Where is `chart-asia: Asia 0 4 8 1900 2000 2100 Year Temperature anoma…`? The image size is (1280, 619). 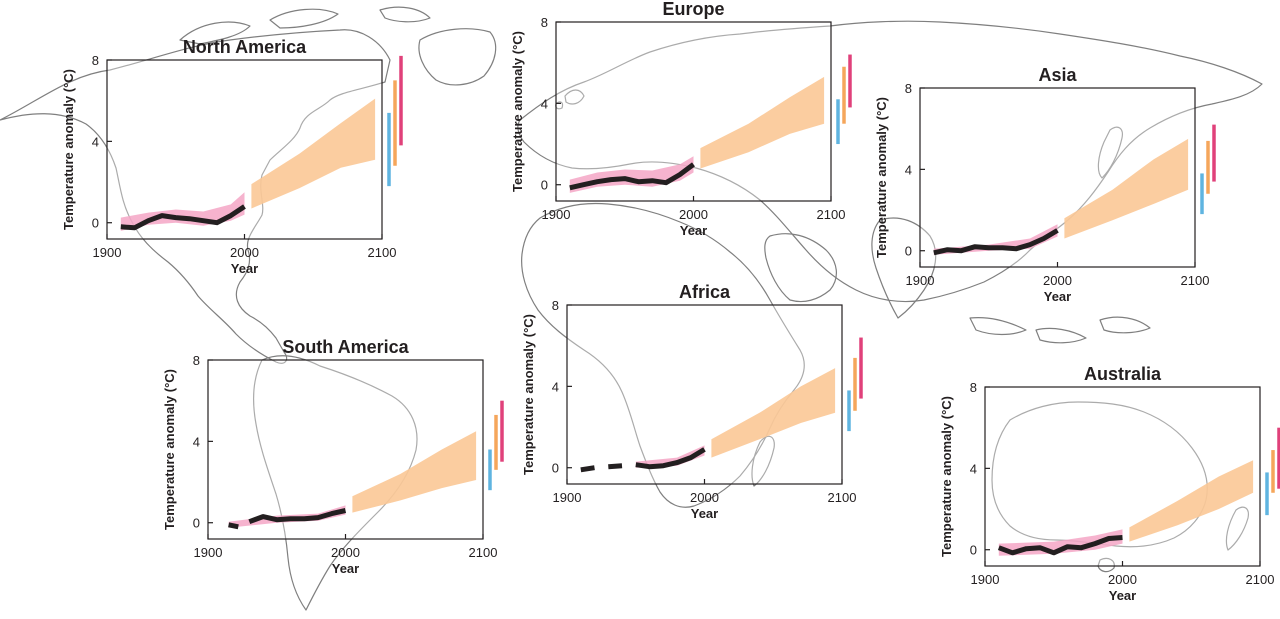
chart-asia: Asia 0 4 8 1900 2000 2100 Year Temperature anoma… is located at coordinates (1045, 184).